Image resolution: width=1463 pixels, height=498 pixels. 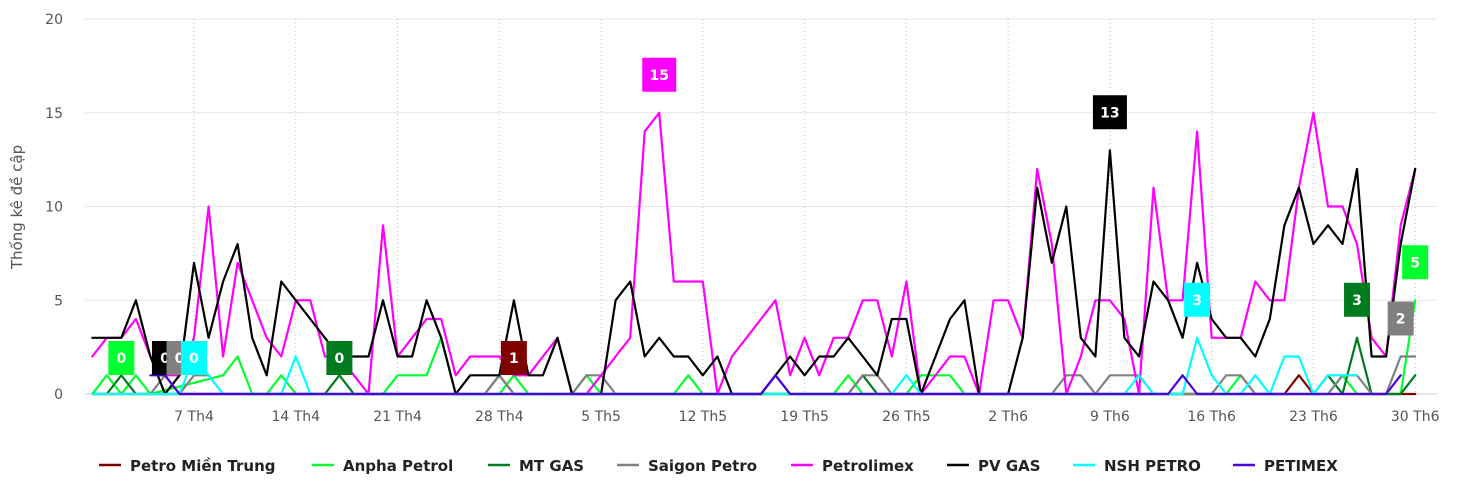 I want to click on legend-item: Saigon Petro, so click(x=687, y=466).